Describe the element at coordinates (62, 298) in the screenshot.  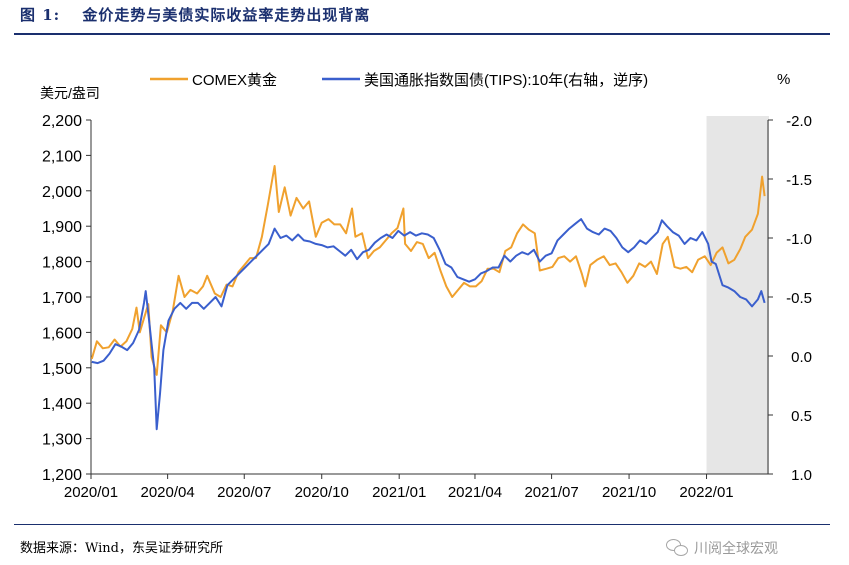
I see `left-tick-label: 1,700` at that location.